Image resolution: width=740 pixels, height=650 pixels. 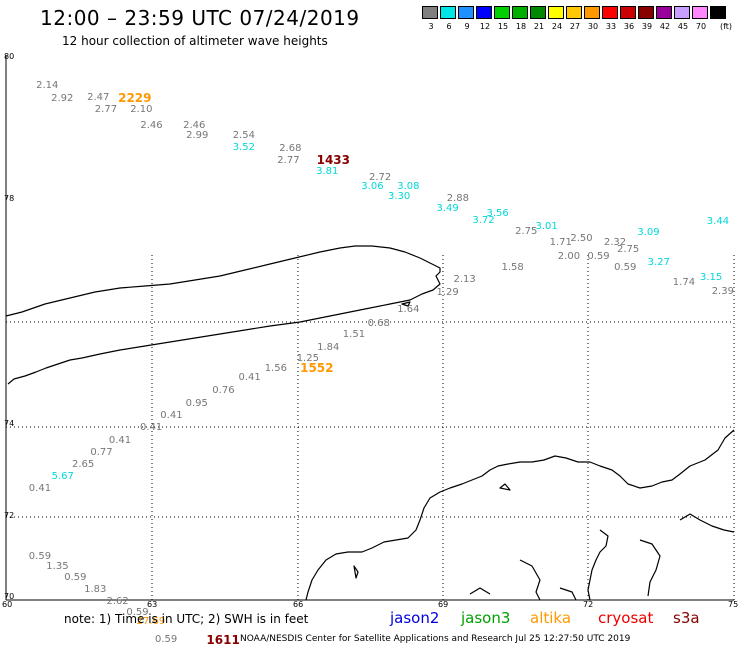 What do you see at coordinates (399, 197) in the screenshot?
I see `wave-height-value: 3.30` at bounding box center [399, 197].